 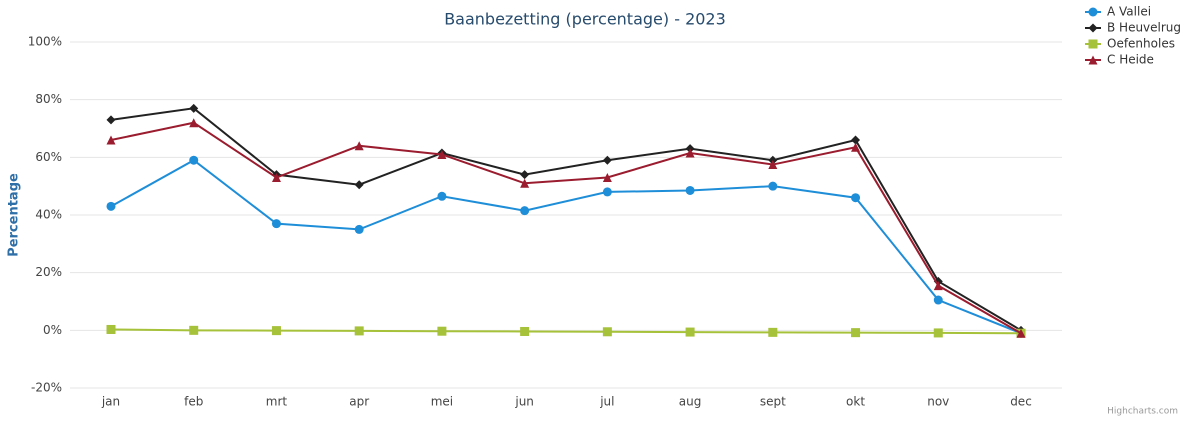 What do you see at coordinates (524, 402) in the screenshot?
I see `x-tick-label: jun` at bounding box center [524, 402].